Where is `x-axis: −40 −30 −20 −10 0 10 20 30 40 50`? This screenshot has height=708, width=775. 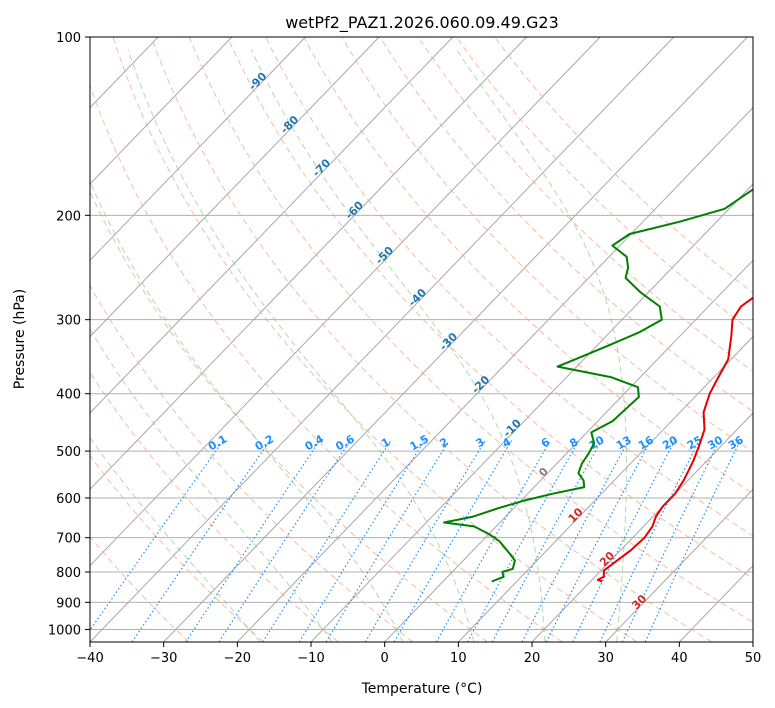
x-axis: −40 −30 −20 −10 0 10 20 30 40 50 is located at coordinates (418, 654).